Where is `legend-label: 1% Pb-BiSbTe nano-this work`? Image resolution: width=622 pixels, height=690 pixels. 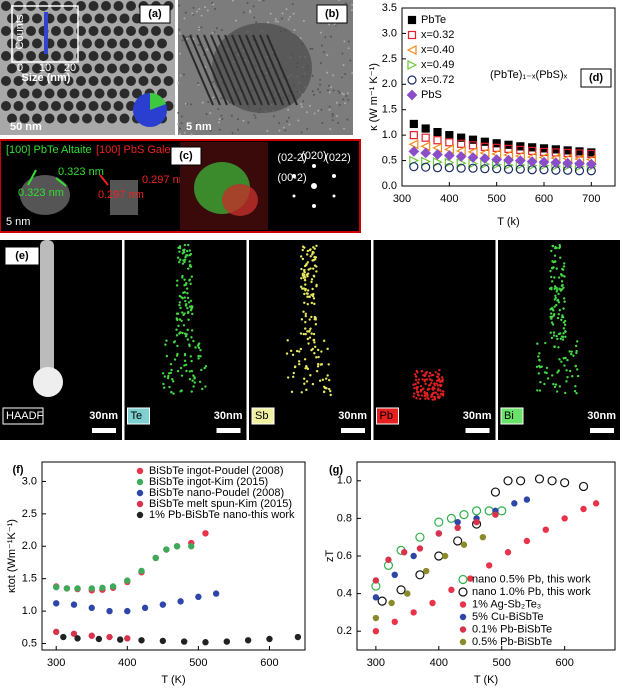 legend-label: 1% Pb-BiSbTe nano-this work is located at coordinates (222, 515).